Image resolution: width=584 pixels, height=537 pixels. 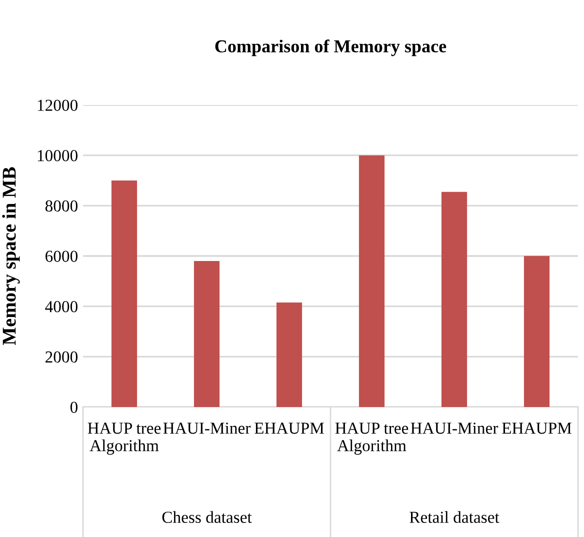 I want to click on y-axis-title: Memory space in MB, so click(x=11, y=256).